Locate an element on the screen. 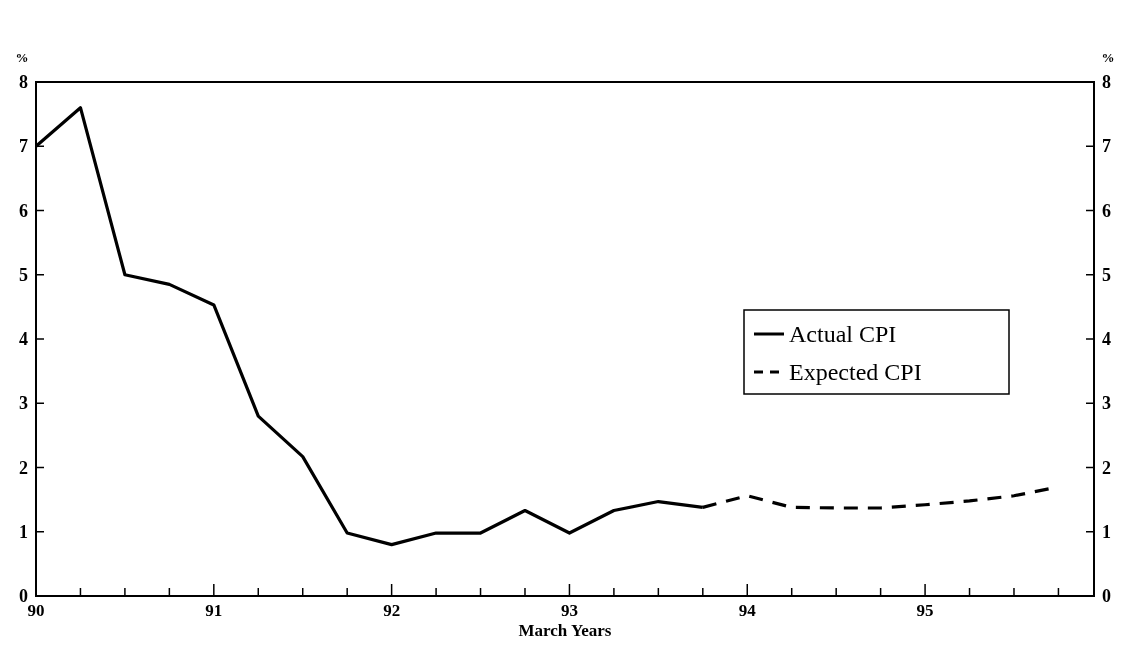 The width and height of the screenshot is (1128, 654). y-tick-label: 2 is located at coordinates (23, 467).